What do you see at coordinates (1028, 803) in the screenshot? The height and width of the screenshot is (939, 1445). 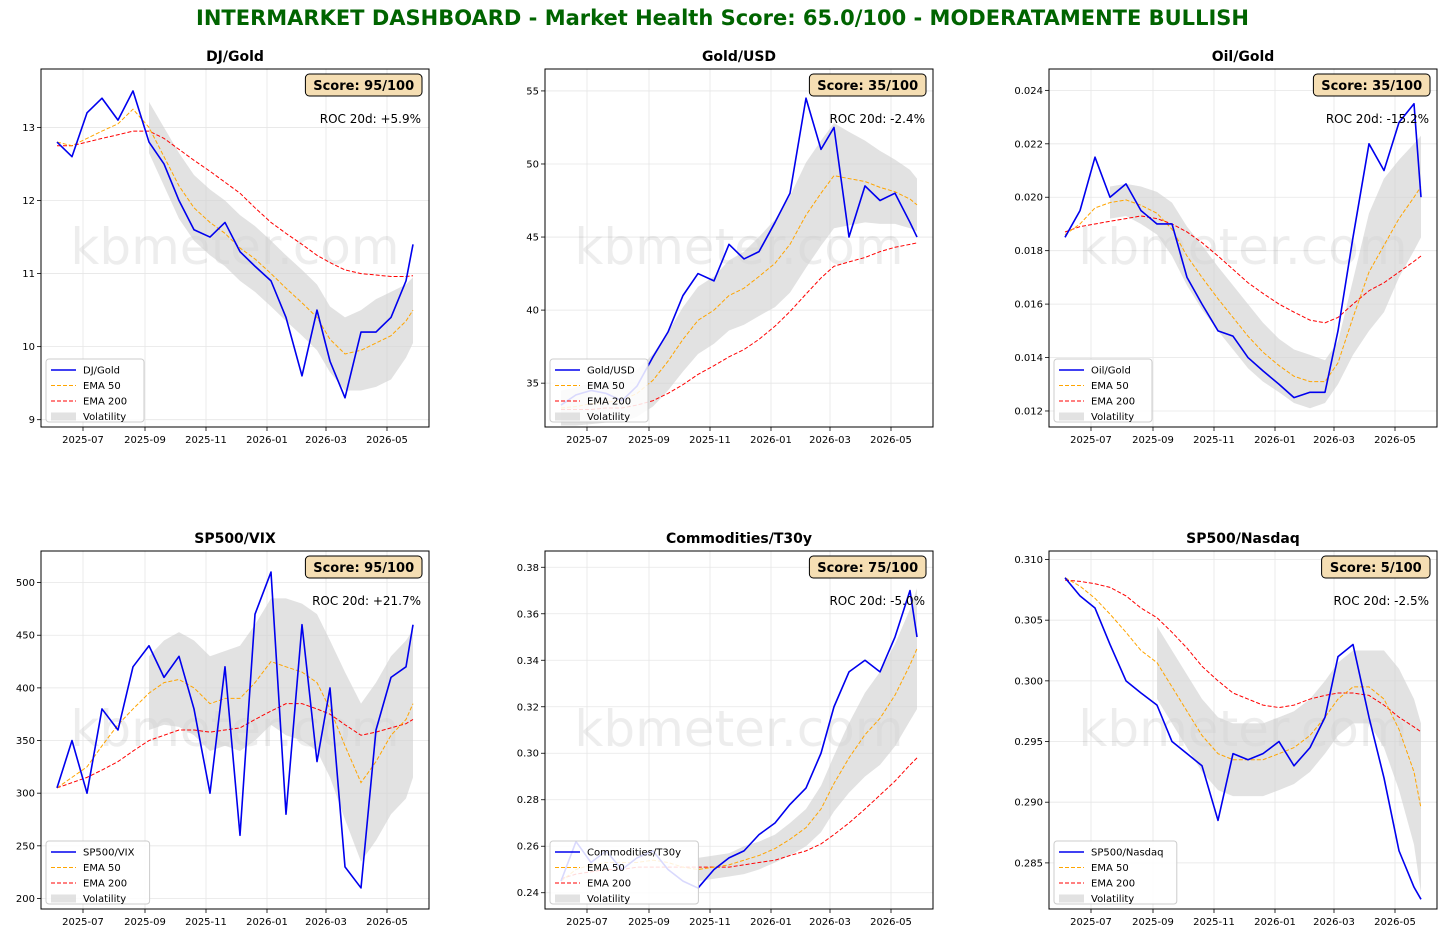 I see `y-tick-label: 0.290` at bounding box center [1028, 803].